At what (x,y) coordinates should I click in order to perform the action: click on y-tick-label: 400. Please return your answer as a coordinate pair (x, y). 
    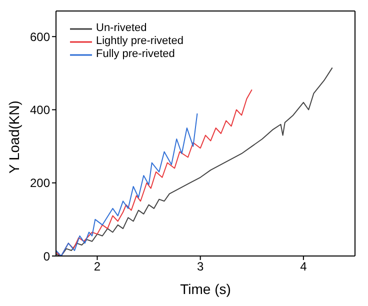
    Looking at the image, I should click on (40, 109).